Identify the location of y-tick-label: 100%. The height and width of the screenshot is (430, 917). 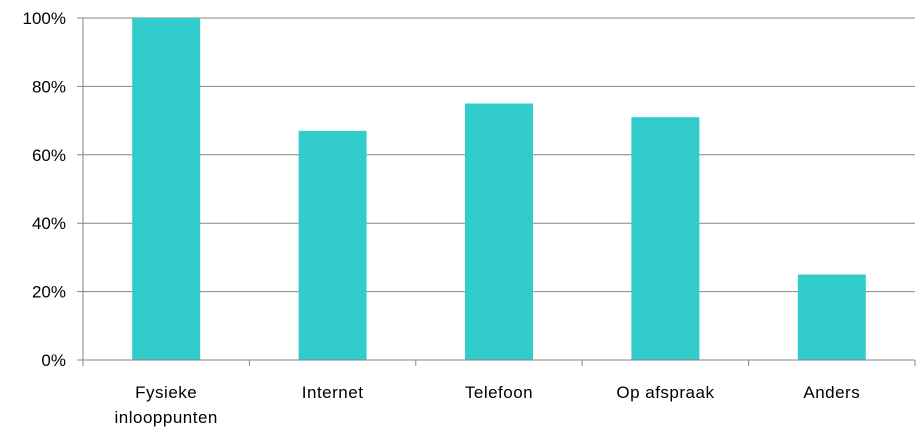
(44, 18).